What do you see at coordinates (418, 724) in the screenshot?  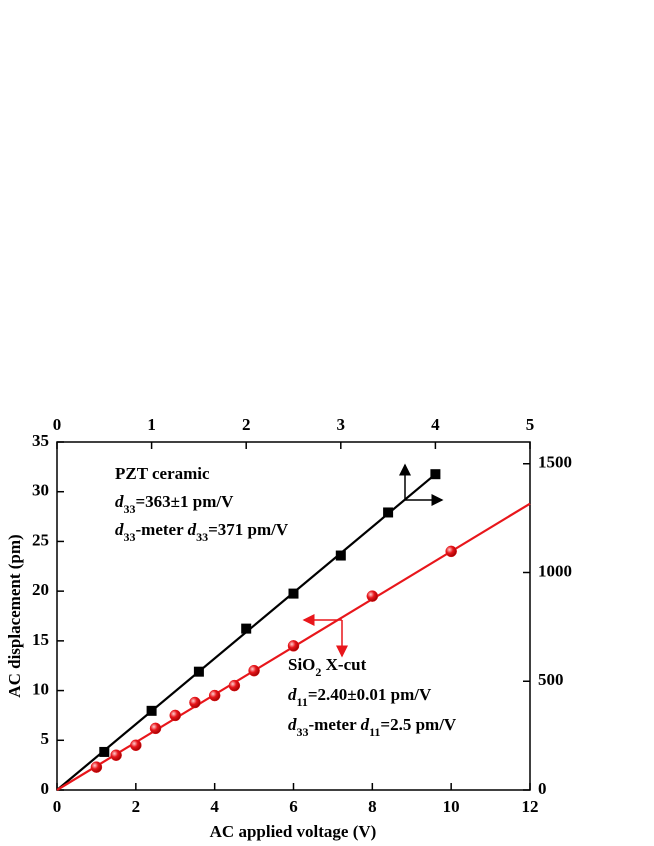 I see `annotation-run: =2.5 pm/V` at bounding box center [418, 724].